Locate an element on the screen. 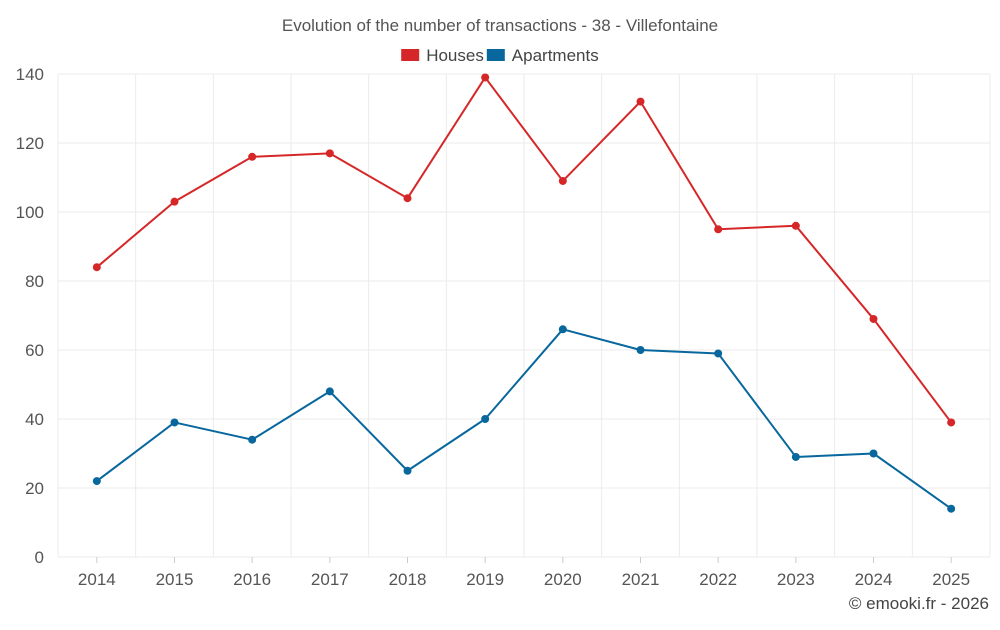 The width and height of the screenshot is (1000, 630). y-tick-label: 120 is located at coordinates (30, 143).